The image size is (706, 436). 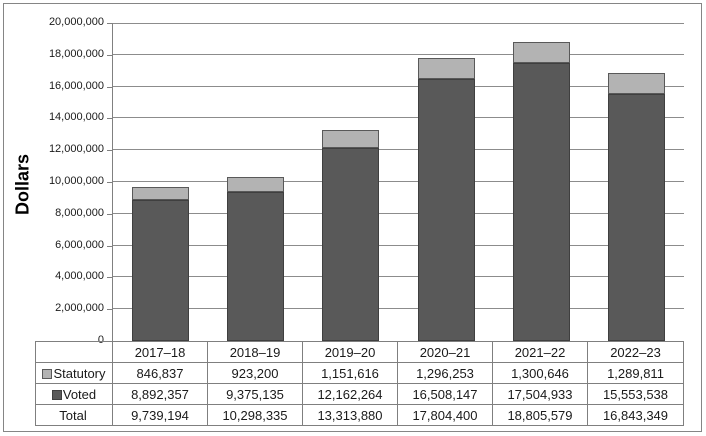 I want to click on table-cell: 17,504,933, so click(x=540, y=394).